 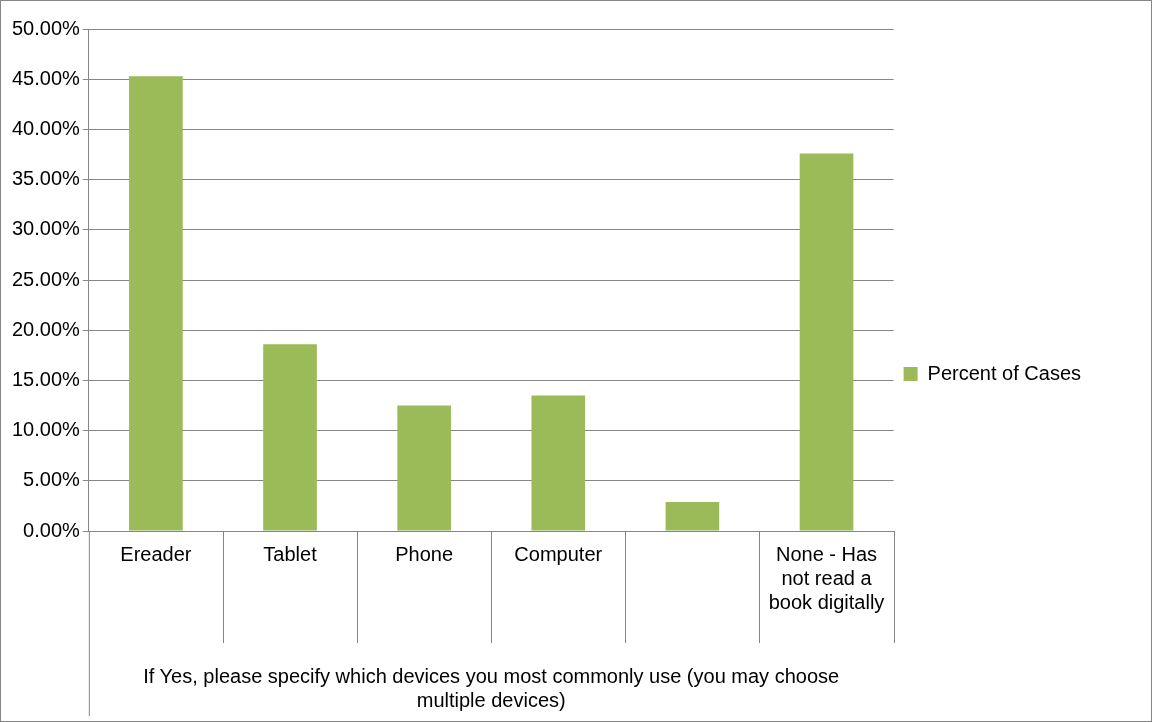 I want to click on x-axis-title: If Yes, please specify which devices you most commonly use (you may choose multiple devices), so click(x=491, y=687).